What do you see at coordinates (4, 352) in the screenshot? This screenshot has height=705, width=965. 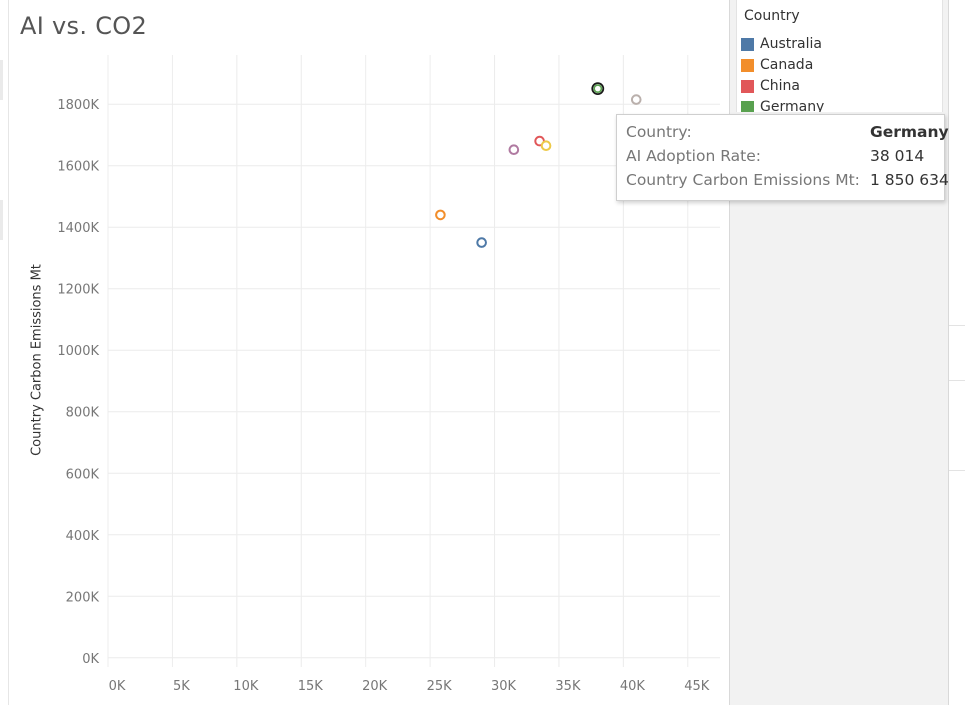 I see `left-edge` at bounding box center [4, 352].